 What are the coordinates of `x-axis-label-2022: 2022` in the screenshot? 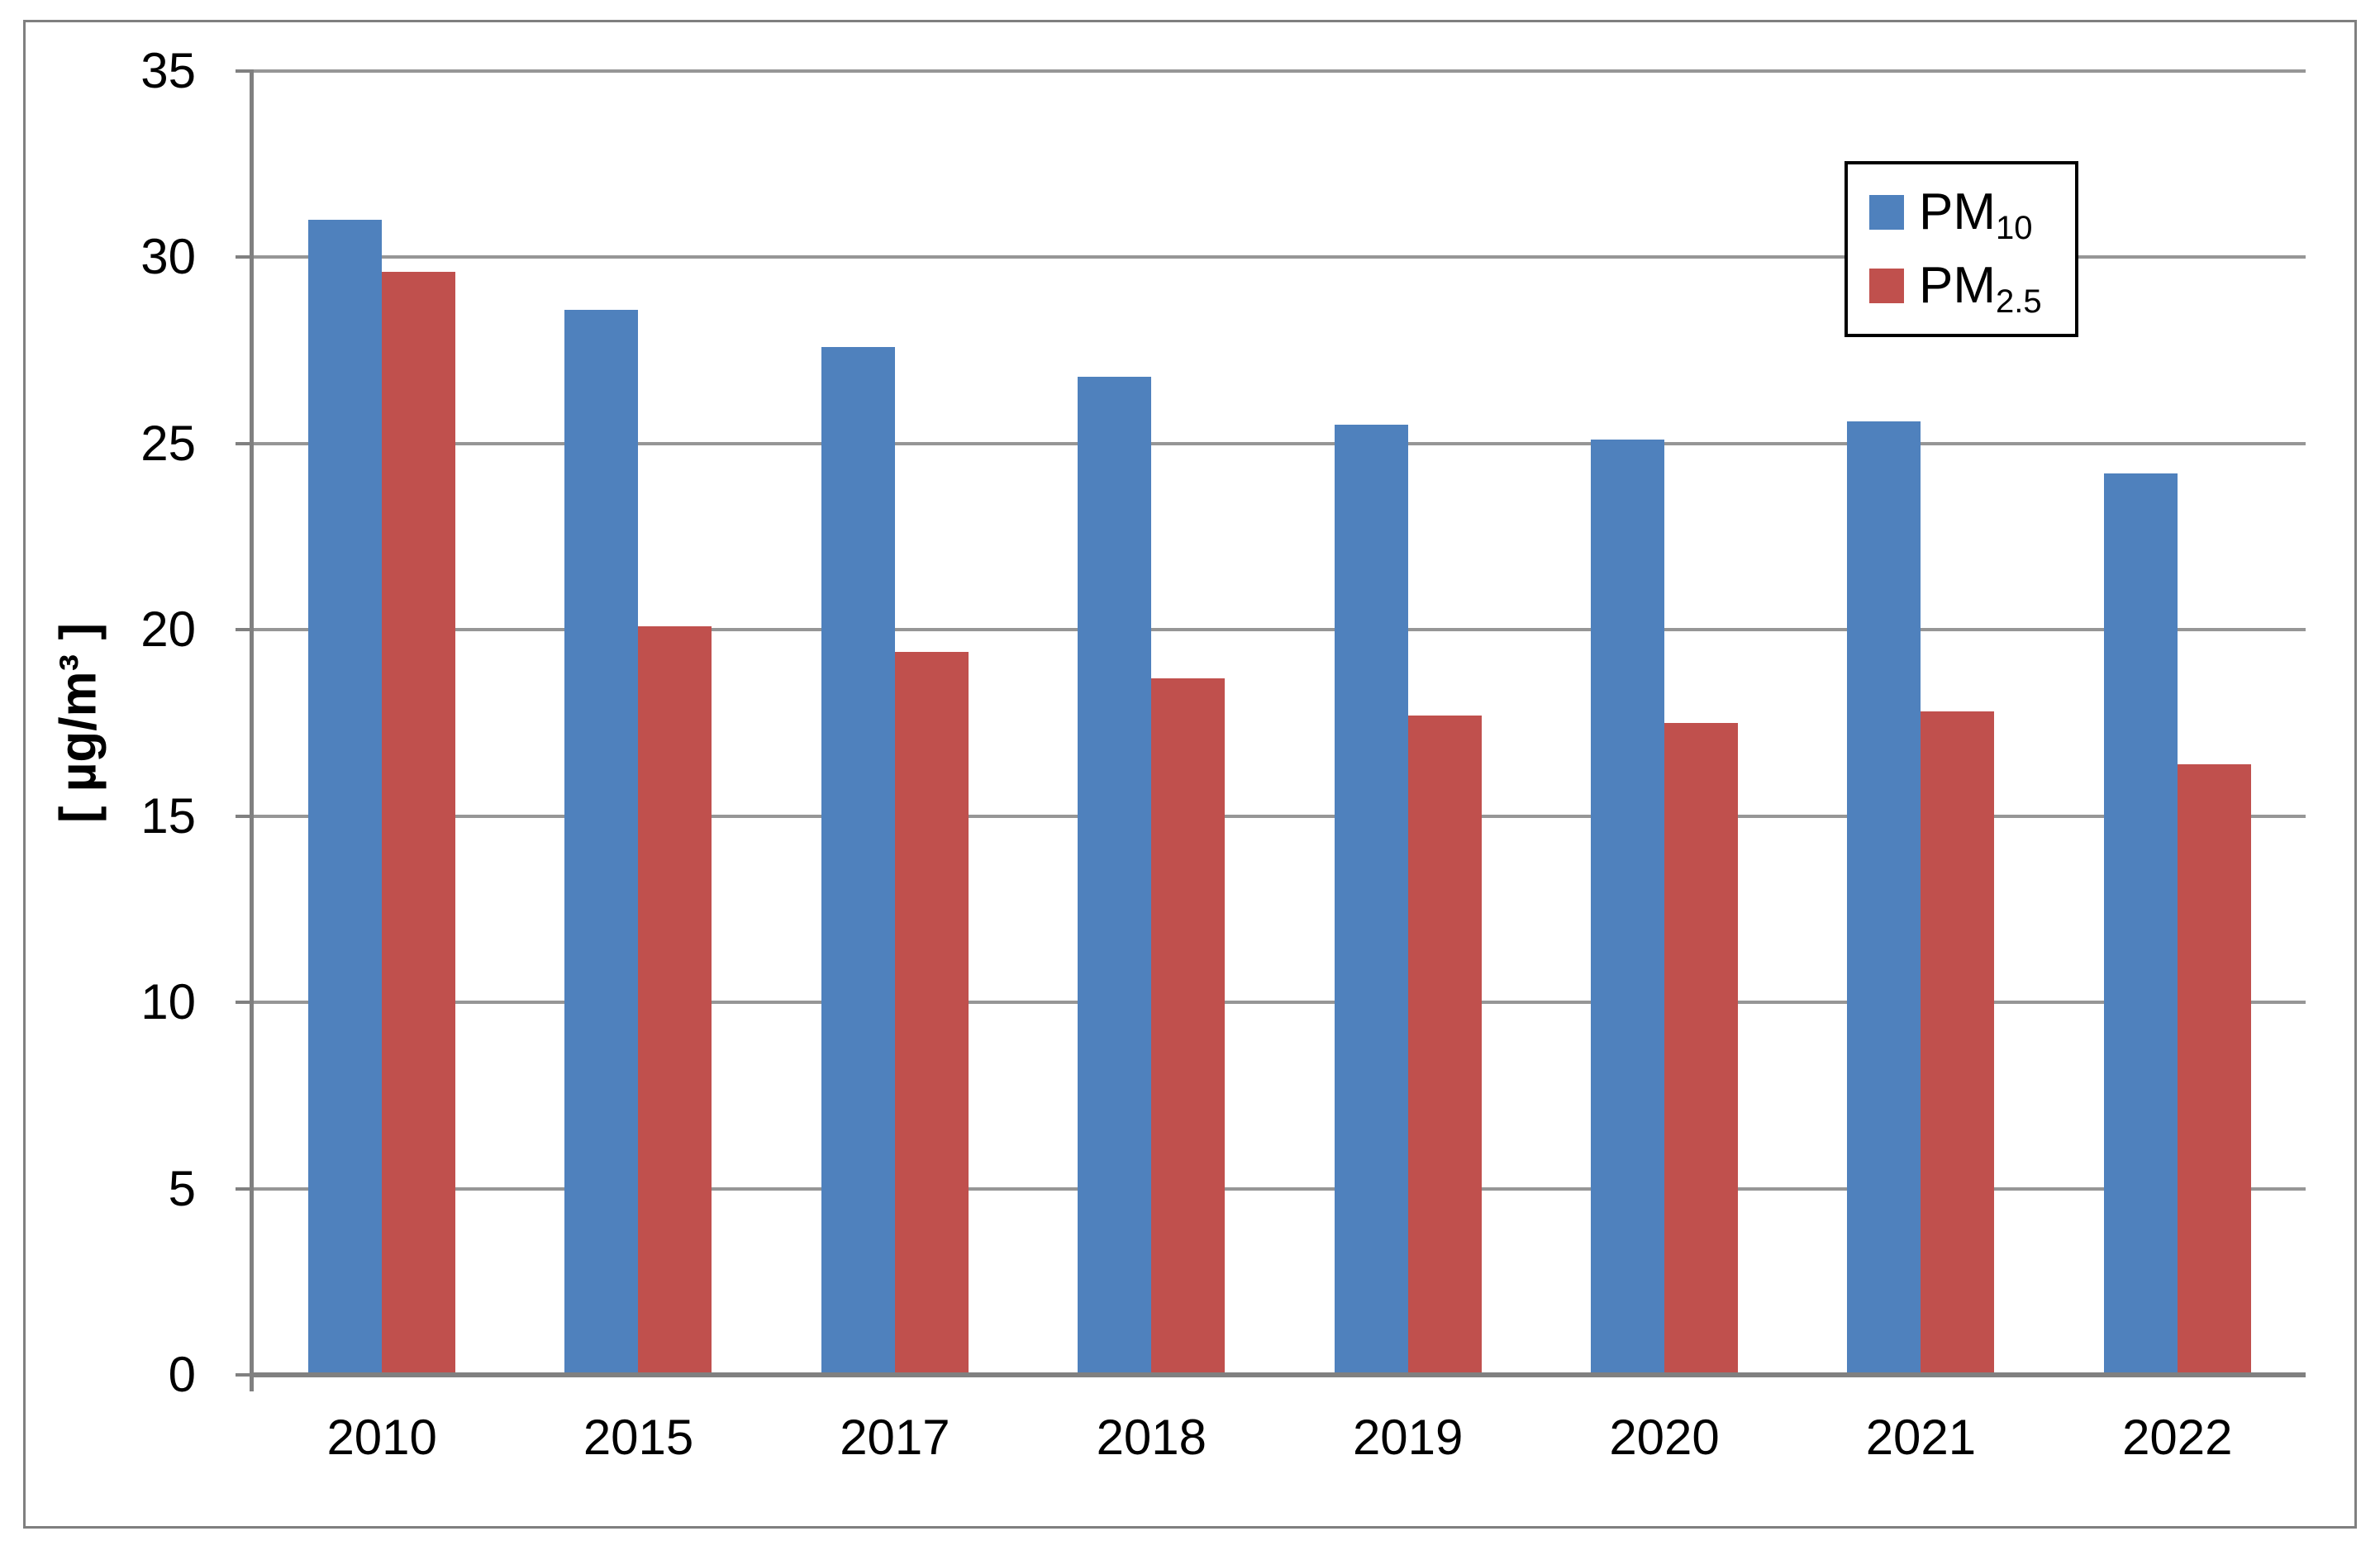 It's located at (2177, 1437).